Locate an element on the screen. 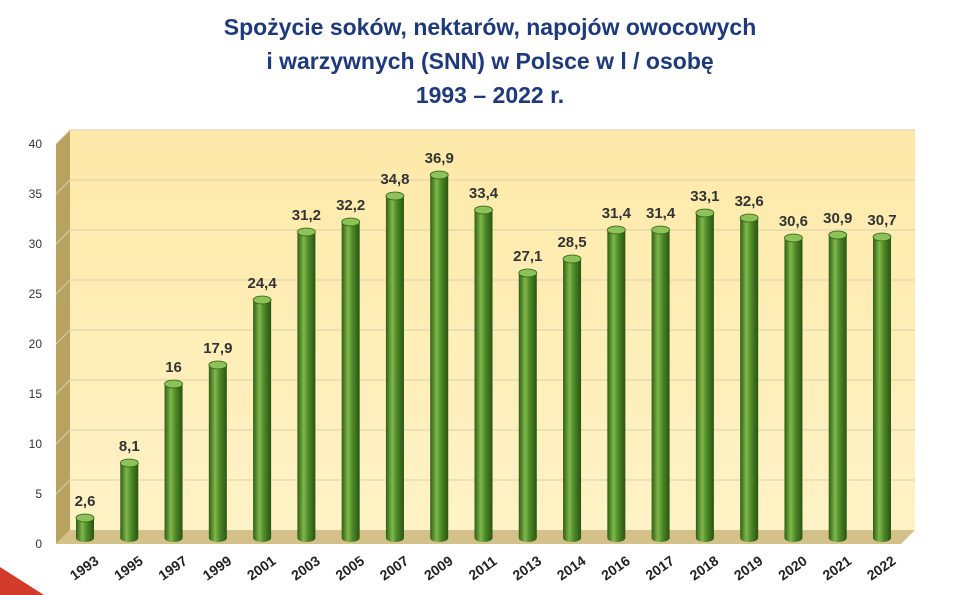 The width and height of the screenshot is (980, 595). data-label: 34,8 is located at coordinates (394, 179).